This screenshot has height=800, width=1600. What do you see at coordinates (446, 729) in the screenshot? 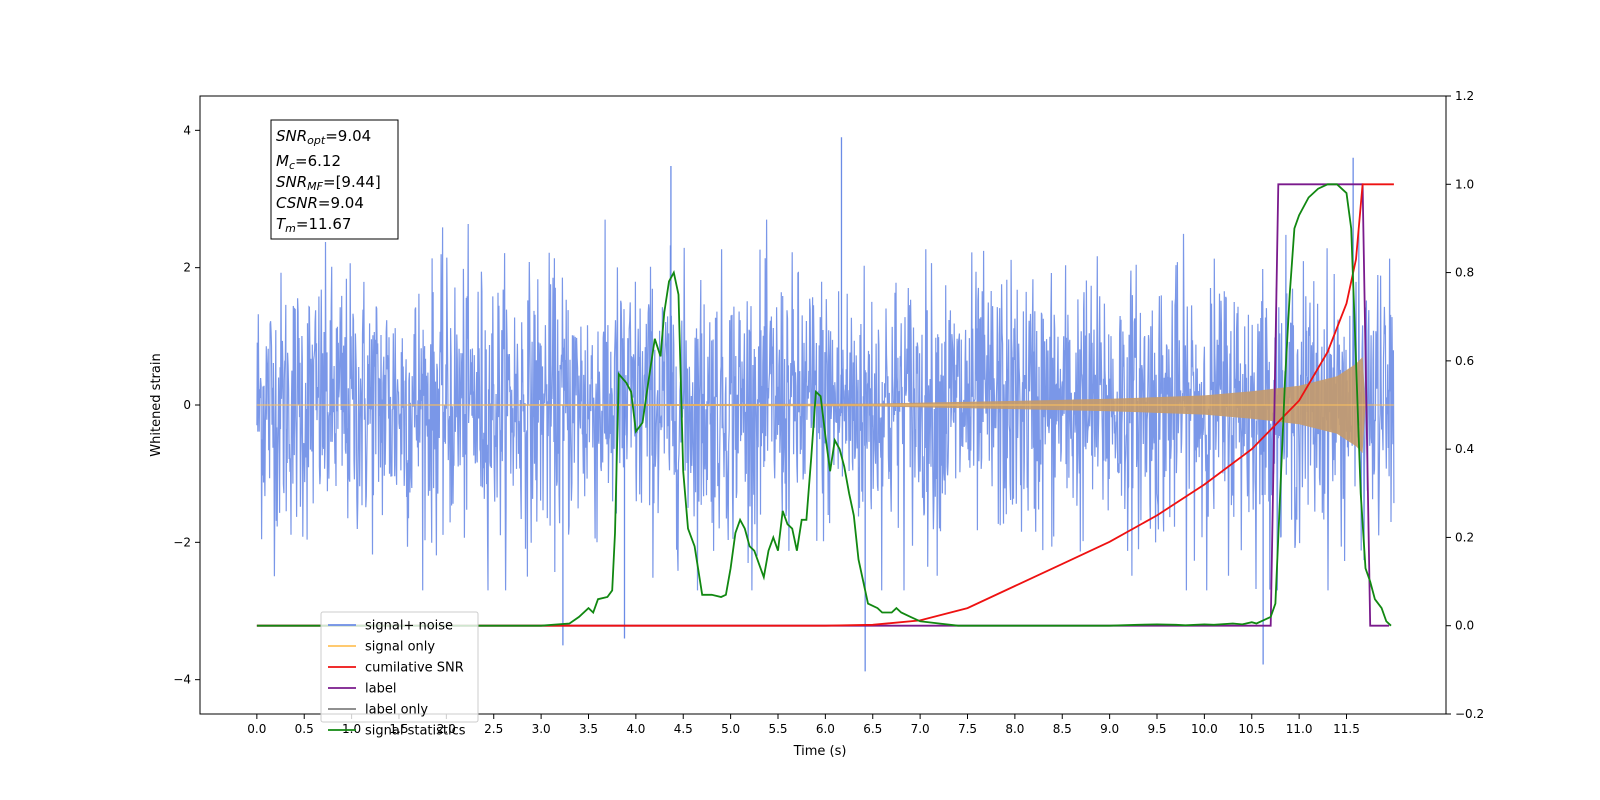
I see `x-tick-label: 2.0` at bounding box center [446, 729].